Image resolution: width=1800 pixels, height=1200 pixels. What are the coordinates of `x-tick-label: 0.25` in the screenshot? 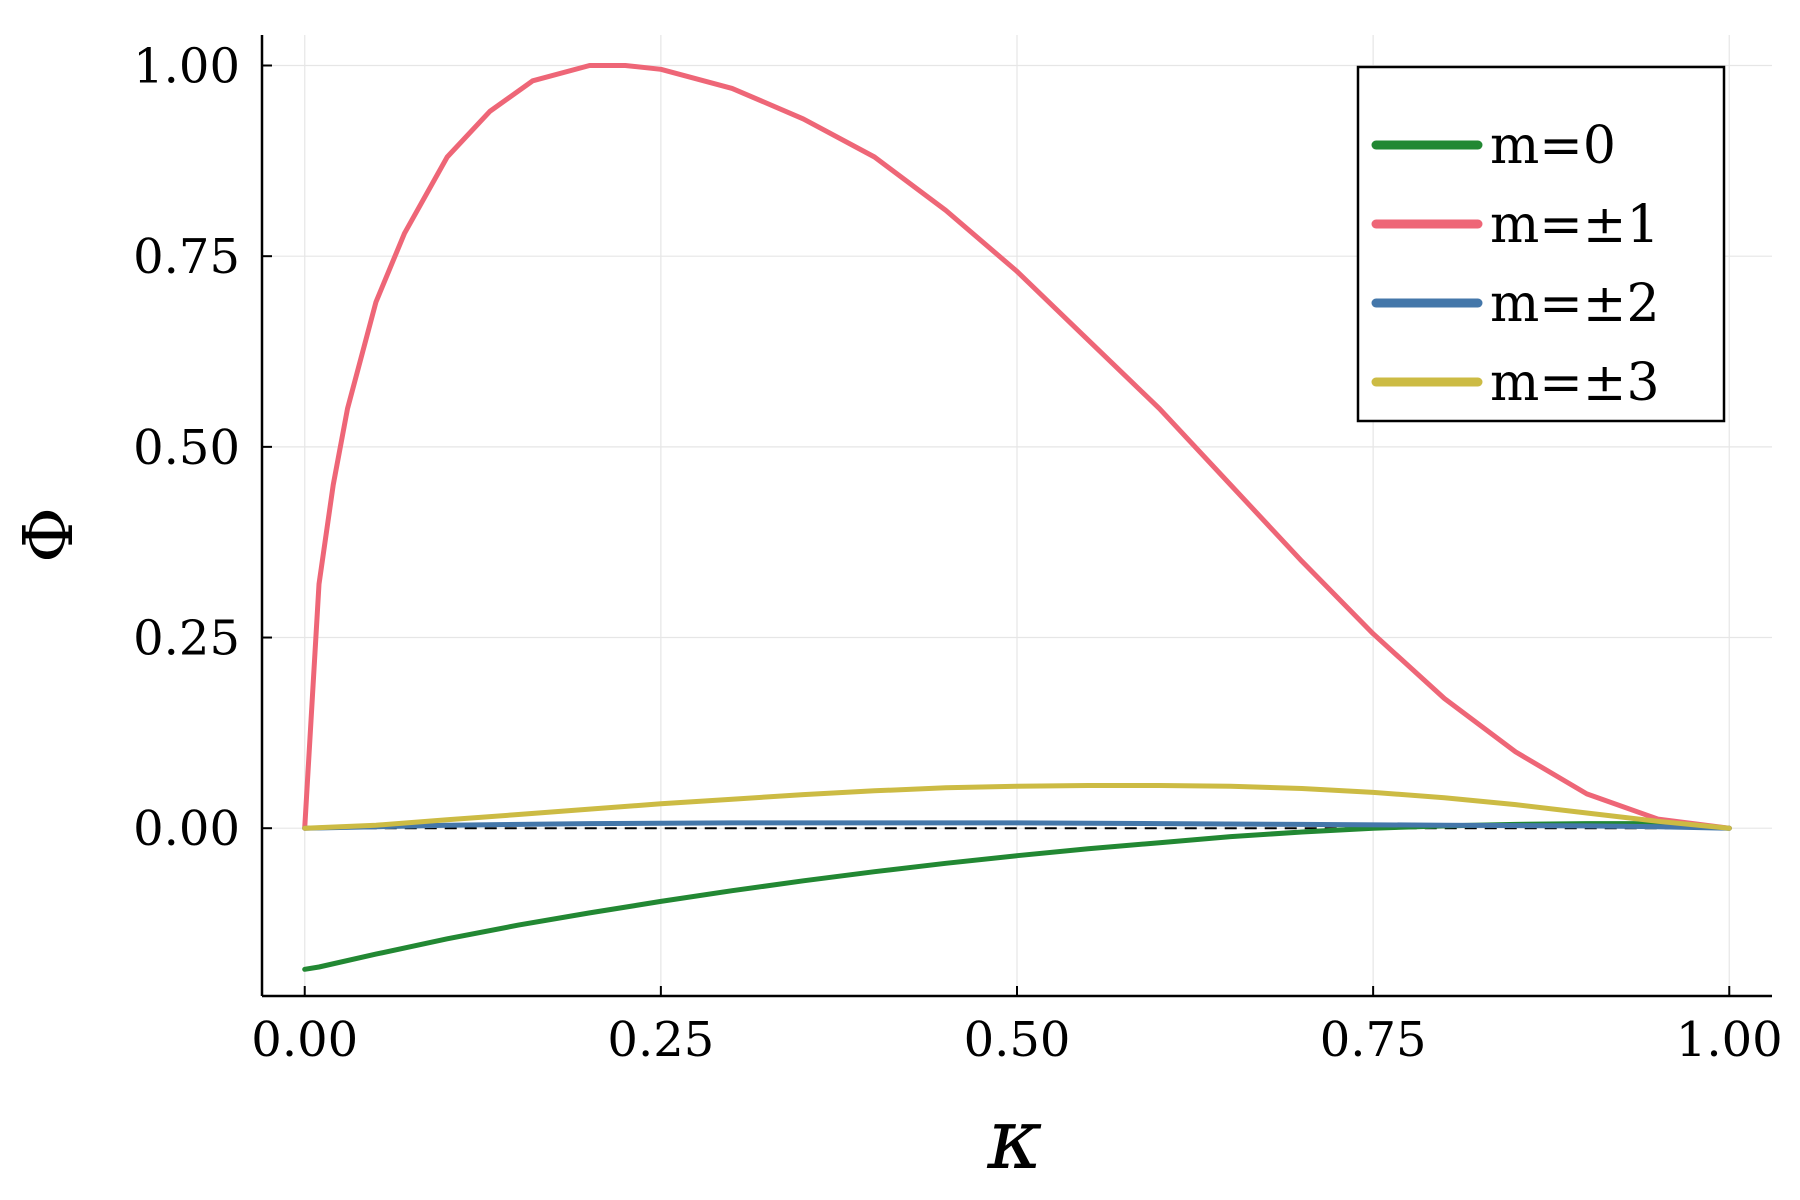 It's located at (660, 1040).